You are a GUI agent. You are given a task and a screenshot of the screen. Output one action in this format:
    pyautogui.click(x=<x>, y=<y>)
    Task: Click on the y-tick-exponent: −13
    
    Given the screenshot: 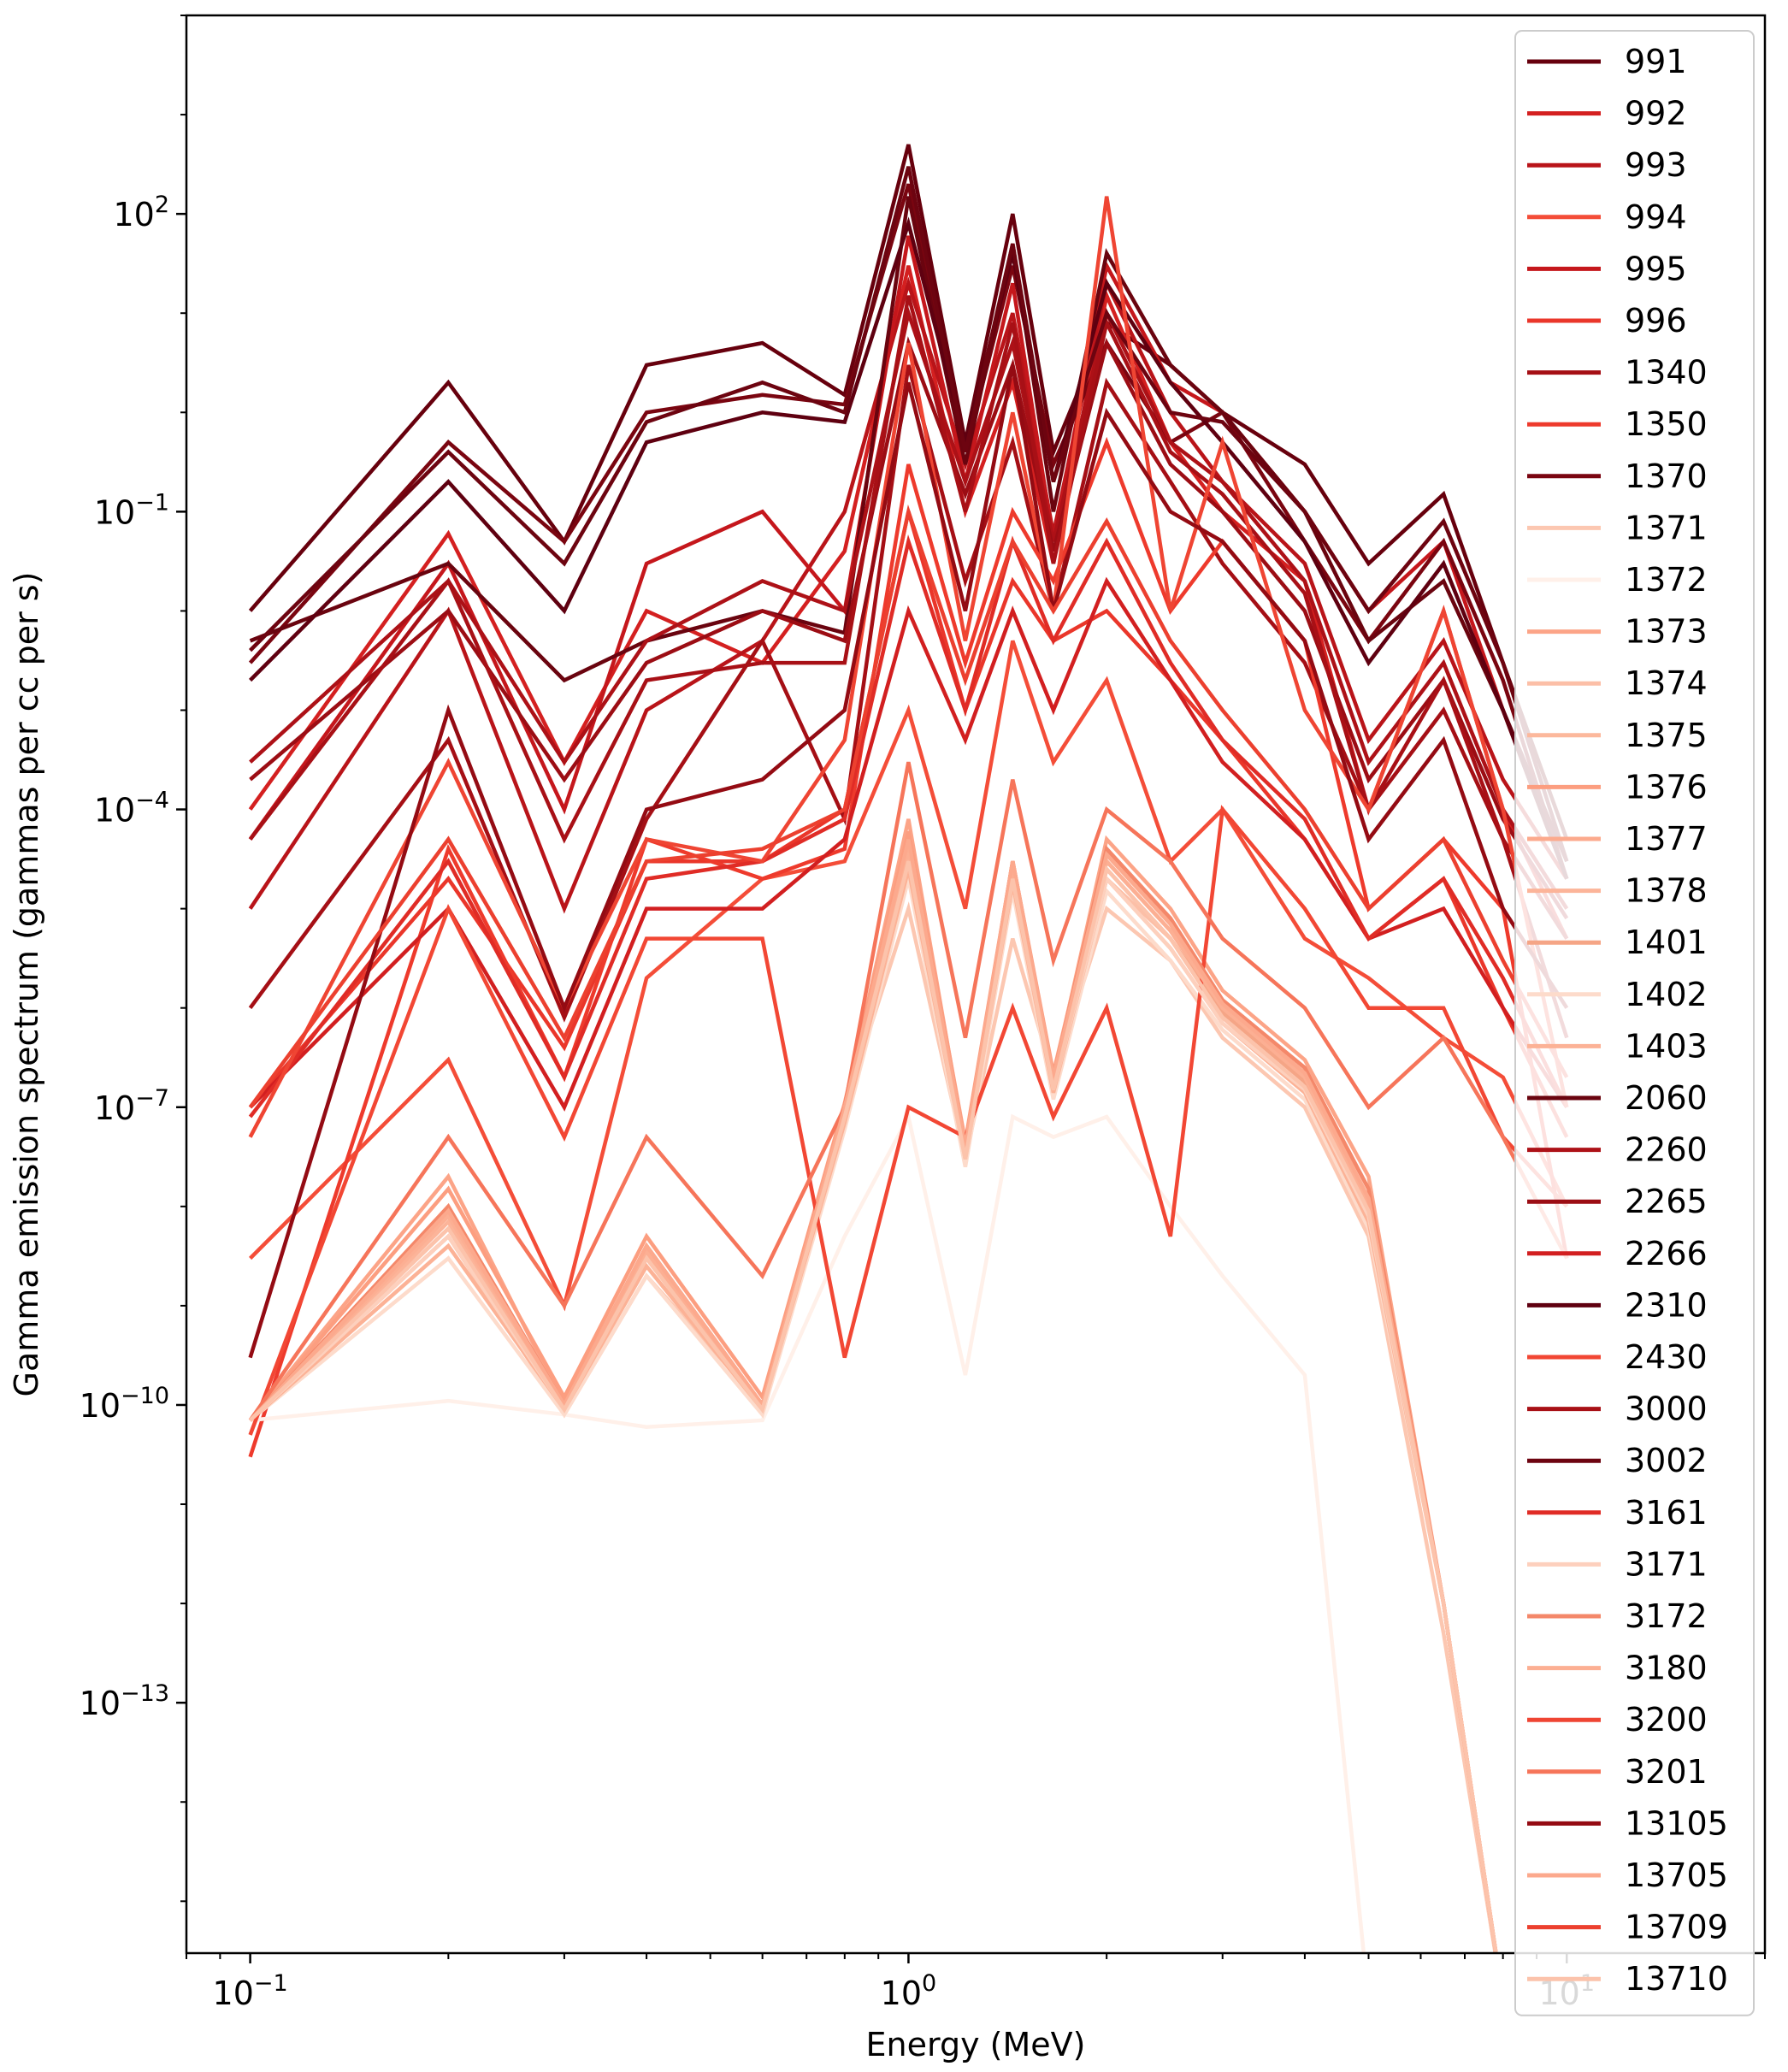 What is the action you would take?
    pyautogui.click(x=145, y=1694)
    